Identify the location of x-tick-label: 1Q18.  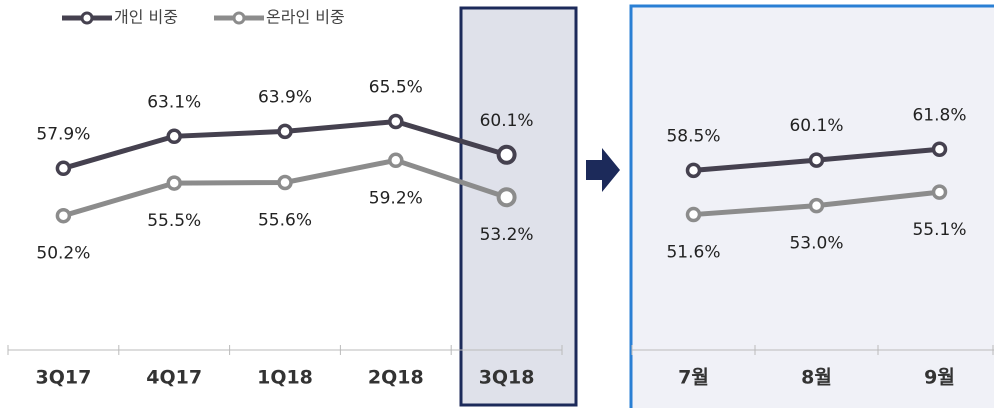
(285, 378).